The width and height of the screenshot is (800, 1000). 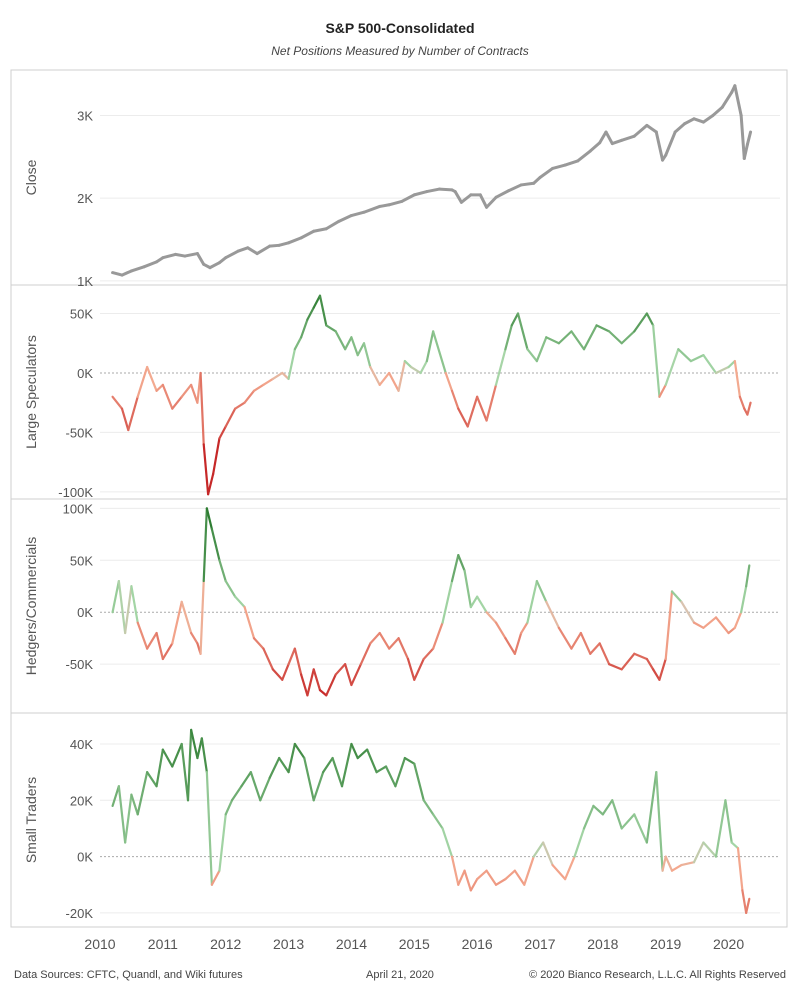 I want to click on y-tick-label-close: 2K, so click(x=85, y=198).